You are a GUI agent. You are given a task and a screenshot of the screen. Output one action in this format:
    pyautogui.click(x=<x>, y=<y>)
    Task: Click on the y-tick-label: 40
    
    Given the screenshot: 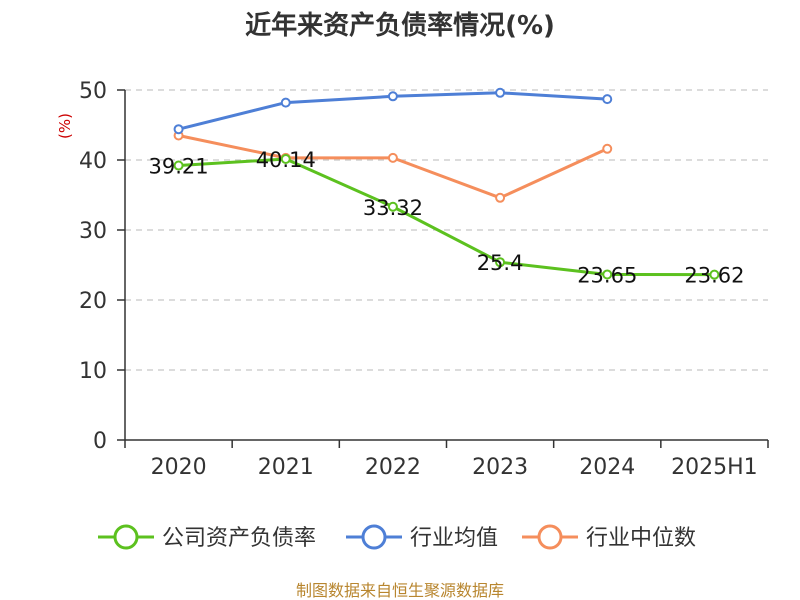 What is the action you would take?
    pyautogui.click(x=93, y=161)
    